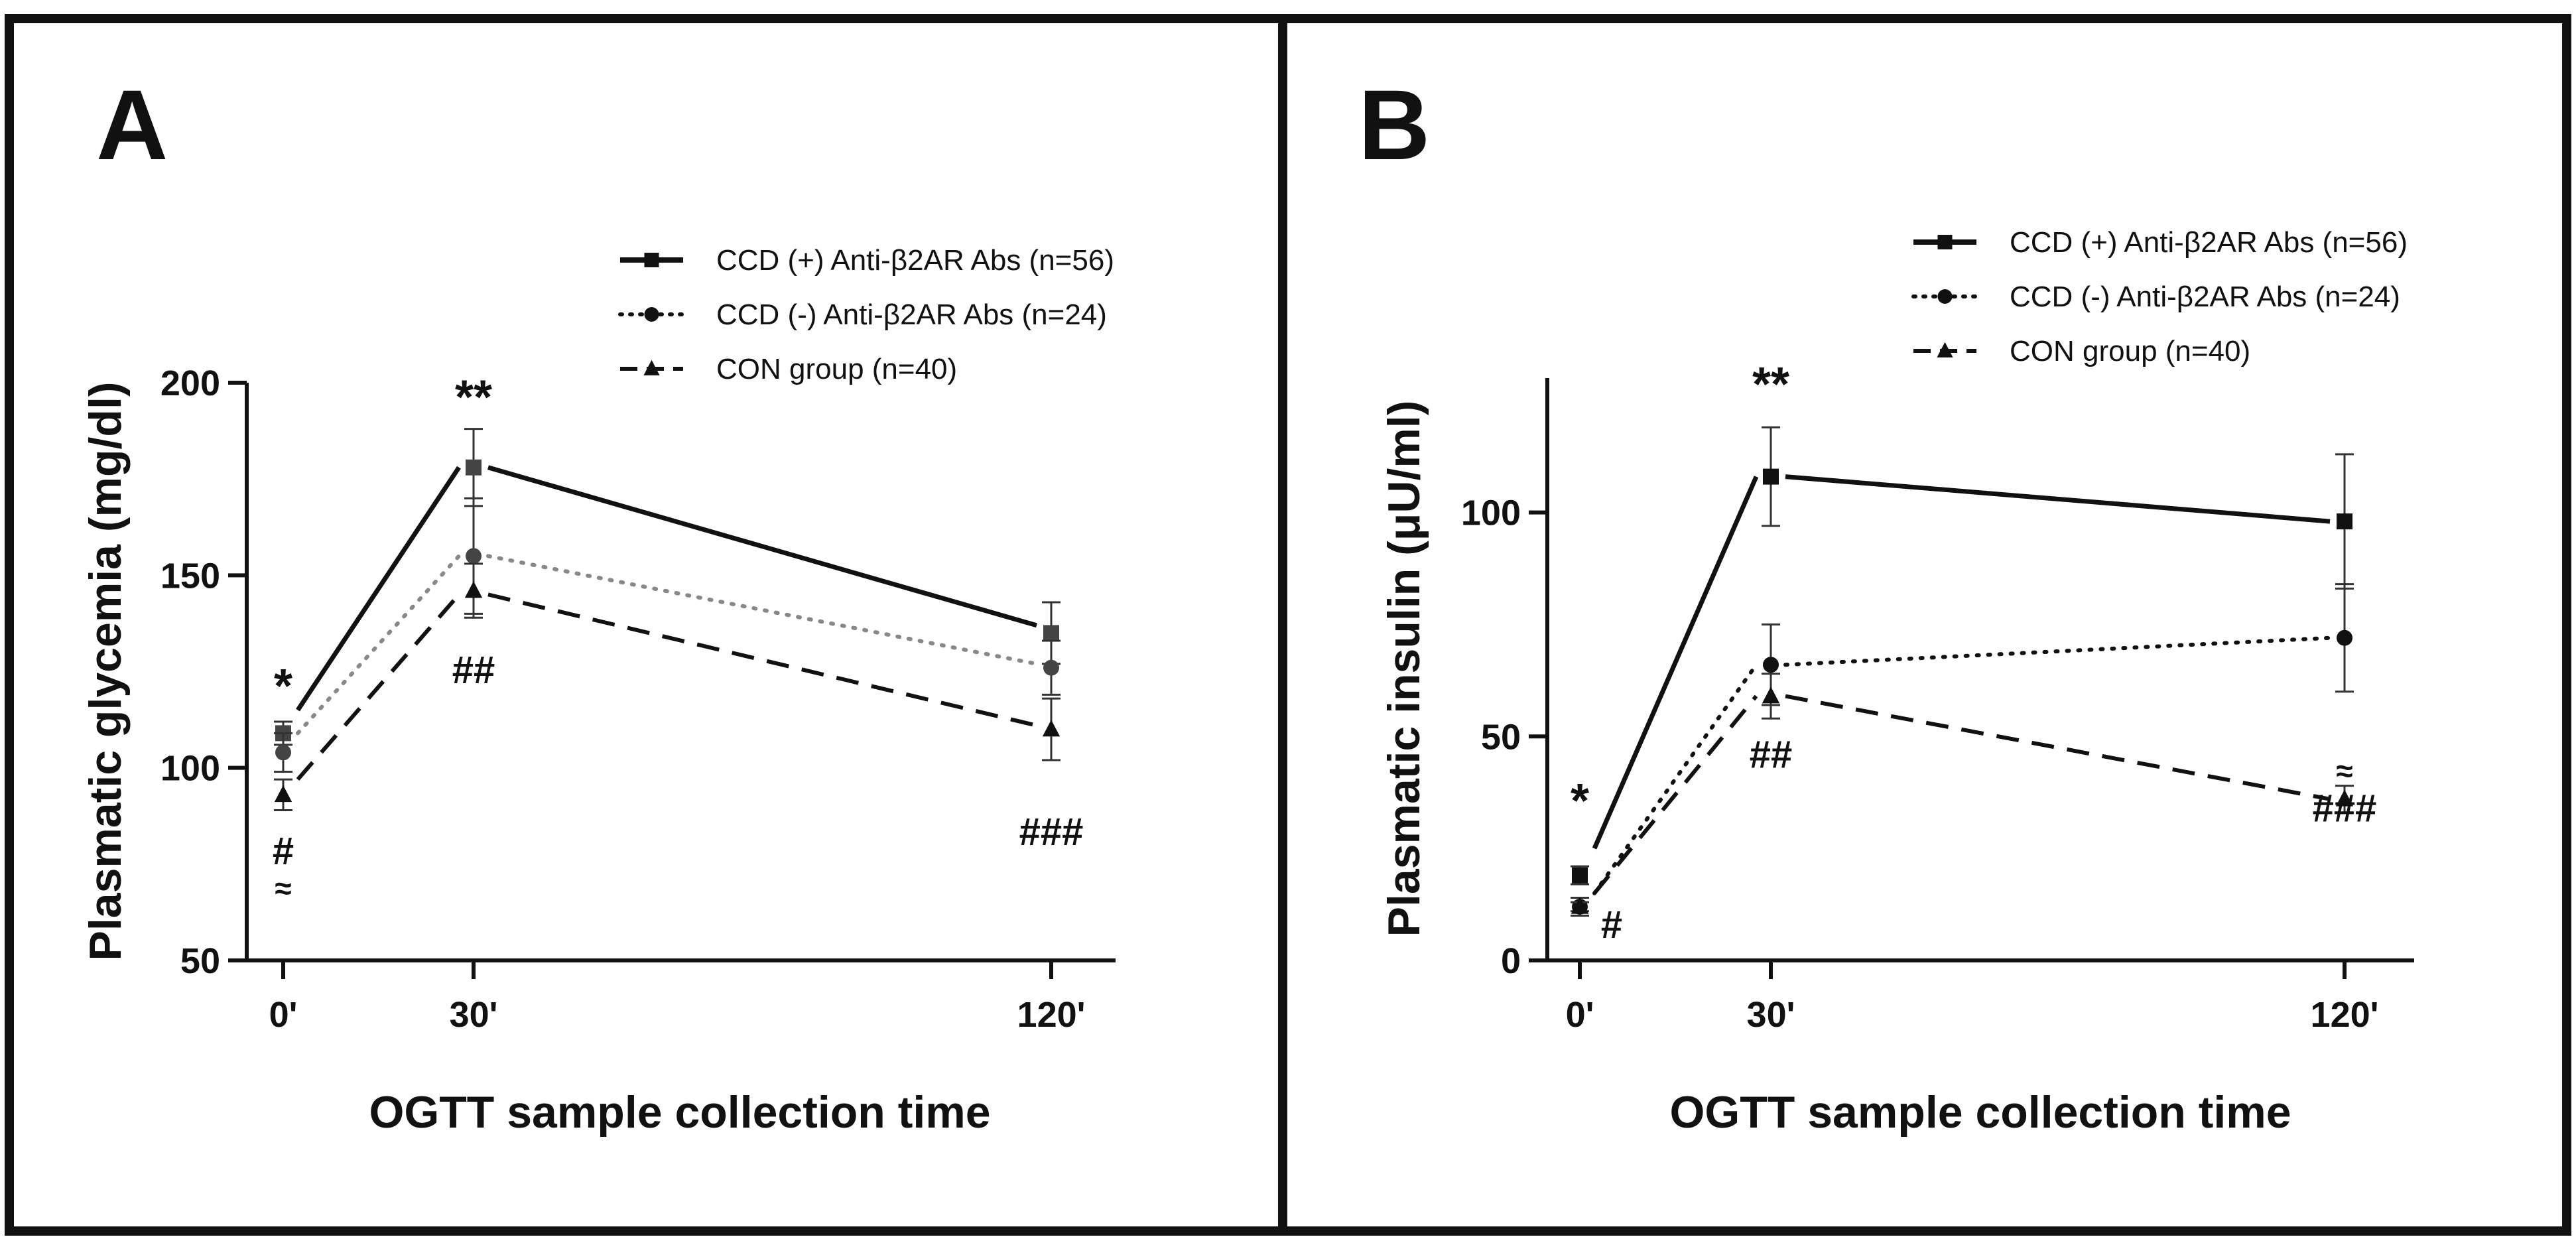 The width and height of the screenshot is (2576, 1241). Describe the element at coordinates (200, 961) in the screenshot. I see `panel-a-ytick-label-0: 50` at that location.